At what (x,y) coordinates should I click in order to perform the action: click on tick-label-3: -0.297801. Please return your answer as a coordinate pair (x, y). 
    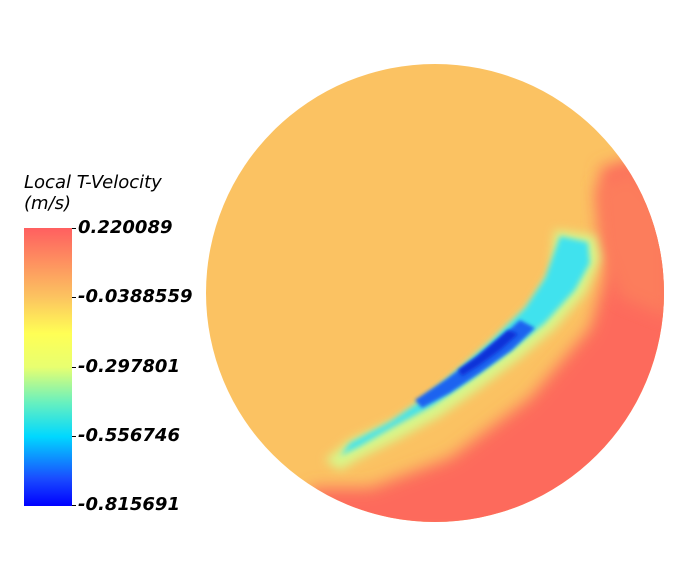
    Looking at the image, I should click on (129, 366).